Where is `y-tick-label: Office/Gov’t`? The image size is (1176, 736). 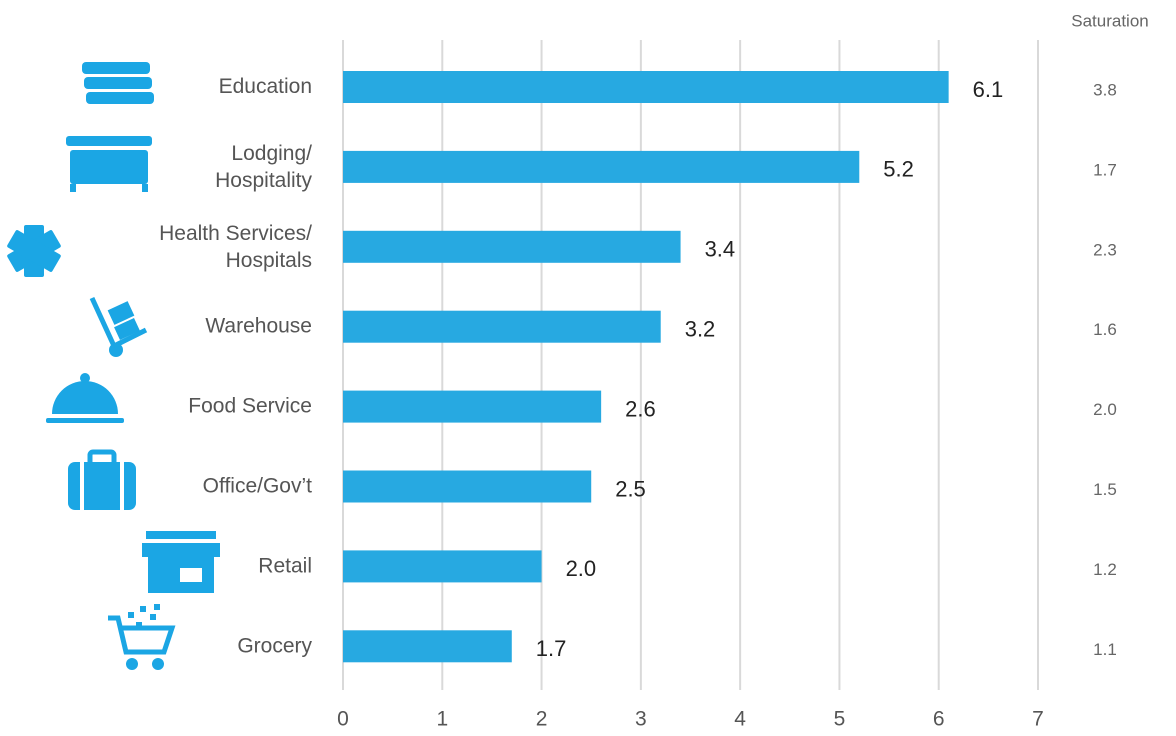
y-tick-label: Office/Gov’t is located at coordinates (257, 485).